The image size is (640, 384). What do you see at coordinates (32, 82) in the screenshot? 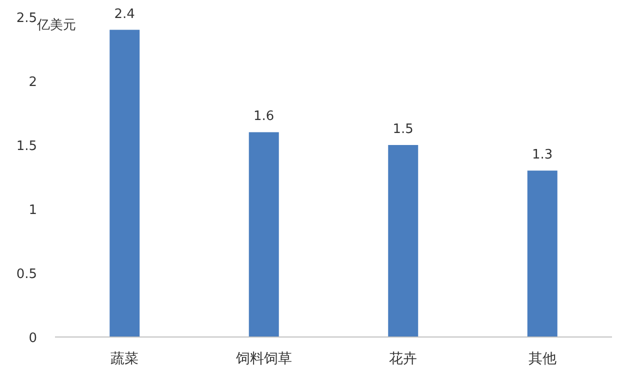
I see `y-tick-label: 2` at bounding box center [32, 82].